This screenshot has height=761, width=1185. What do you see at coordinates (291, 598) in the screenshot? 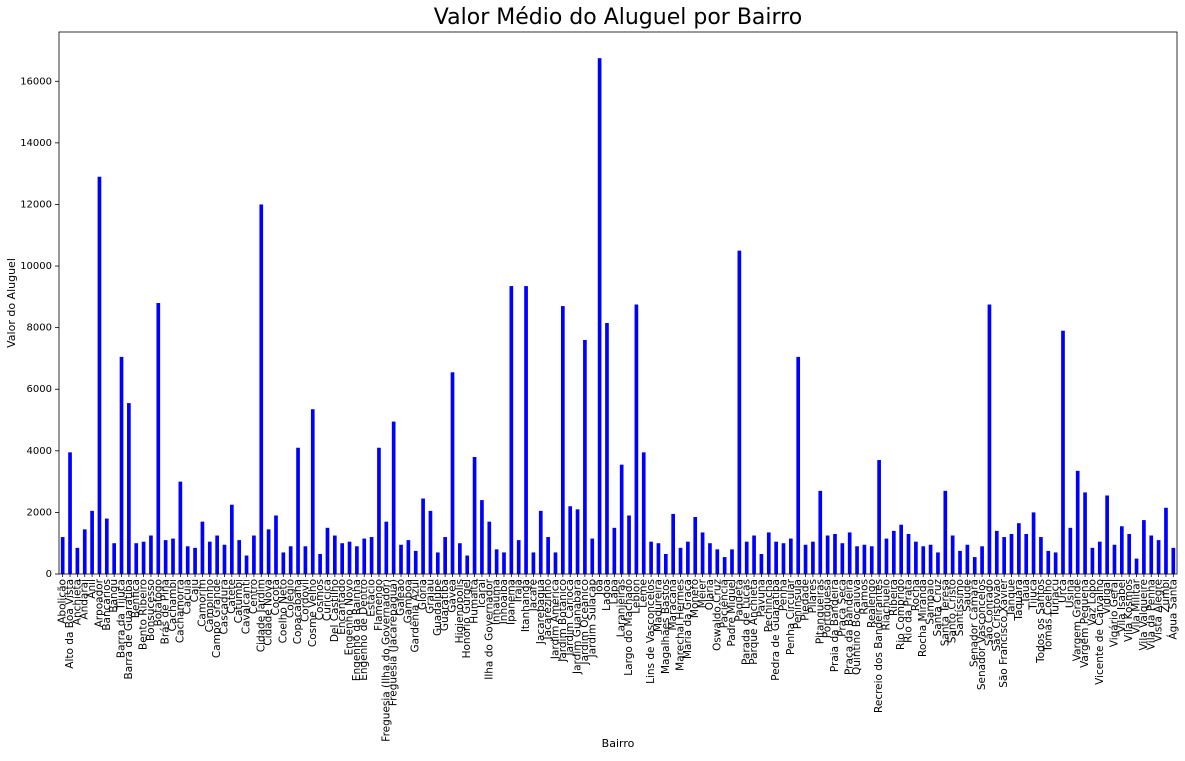
I see `x-tick-label: Colégio` at bounding box center [291, 598].